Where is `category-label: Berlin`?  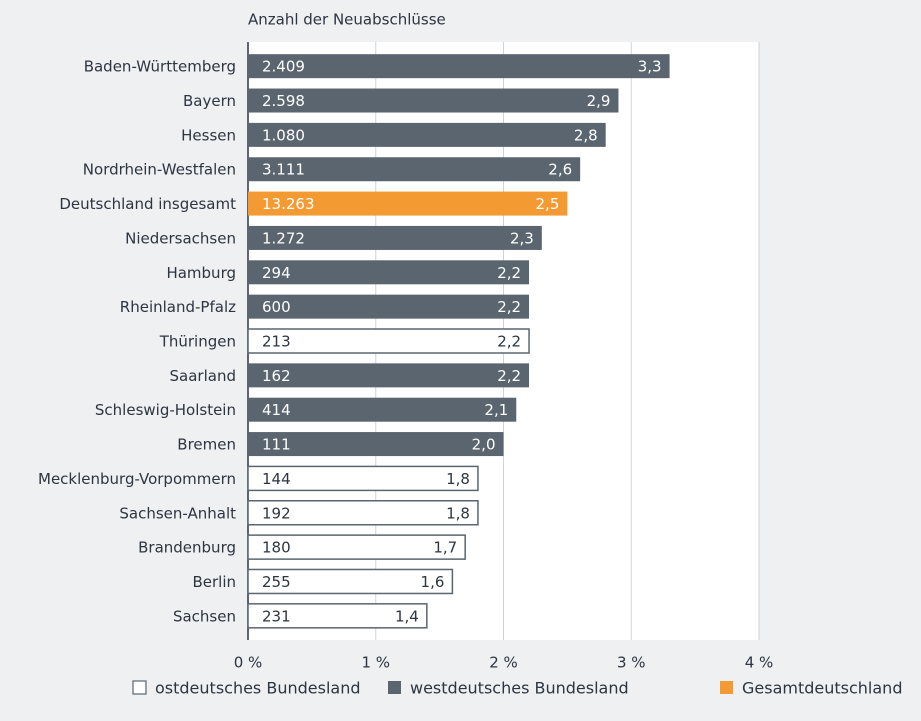
category-label: Berlin is located at coordinates (214, 582).